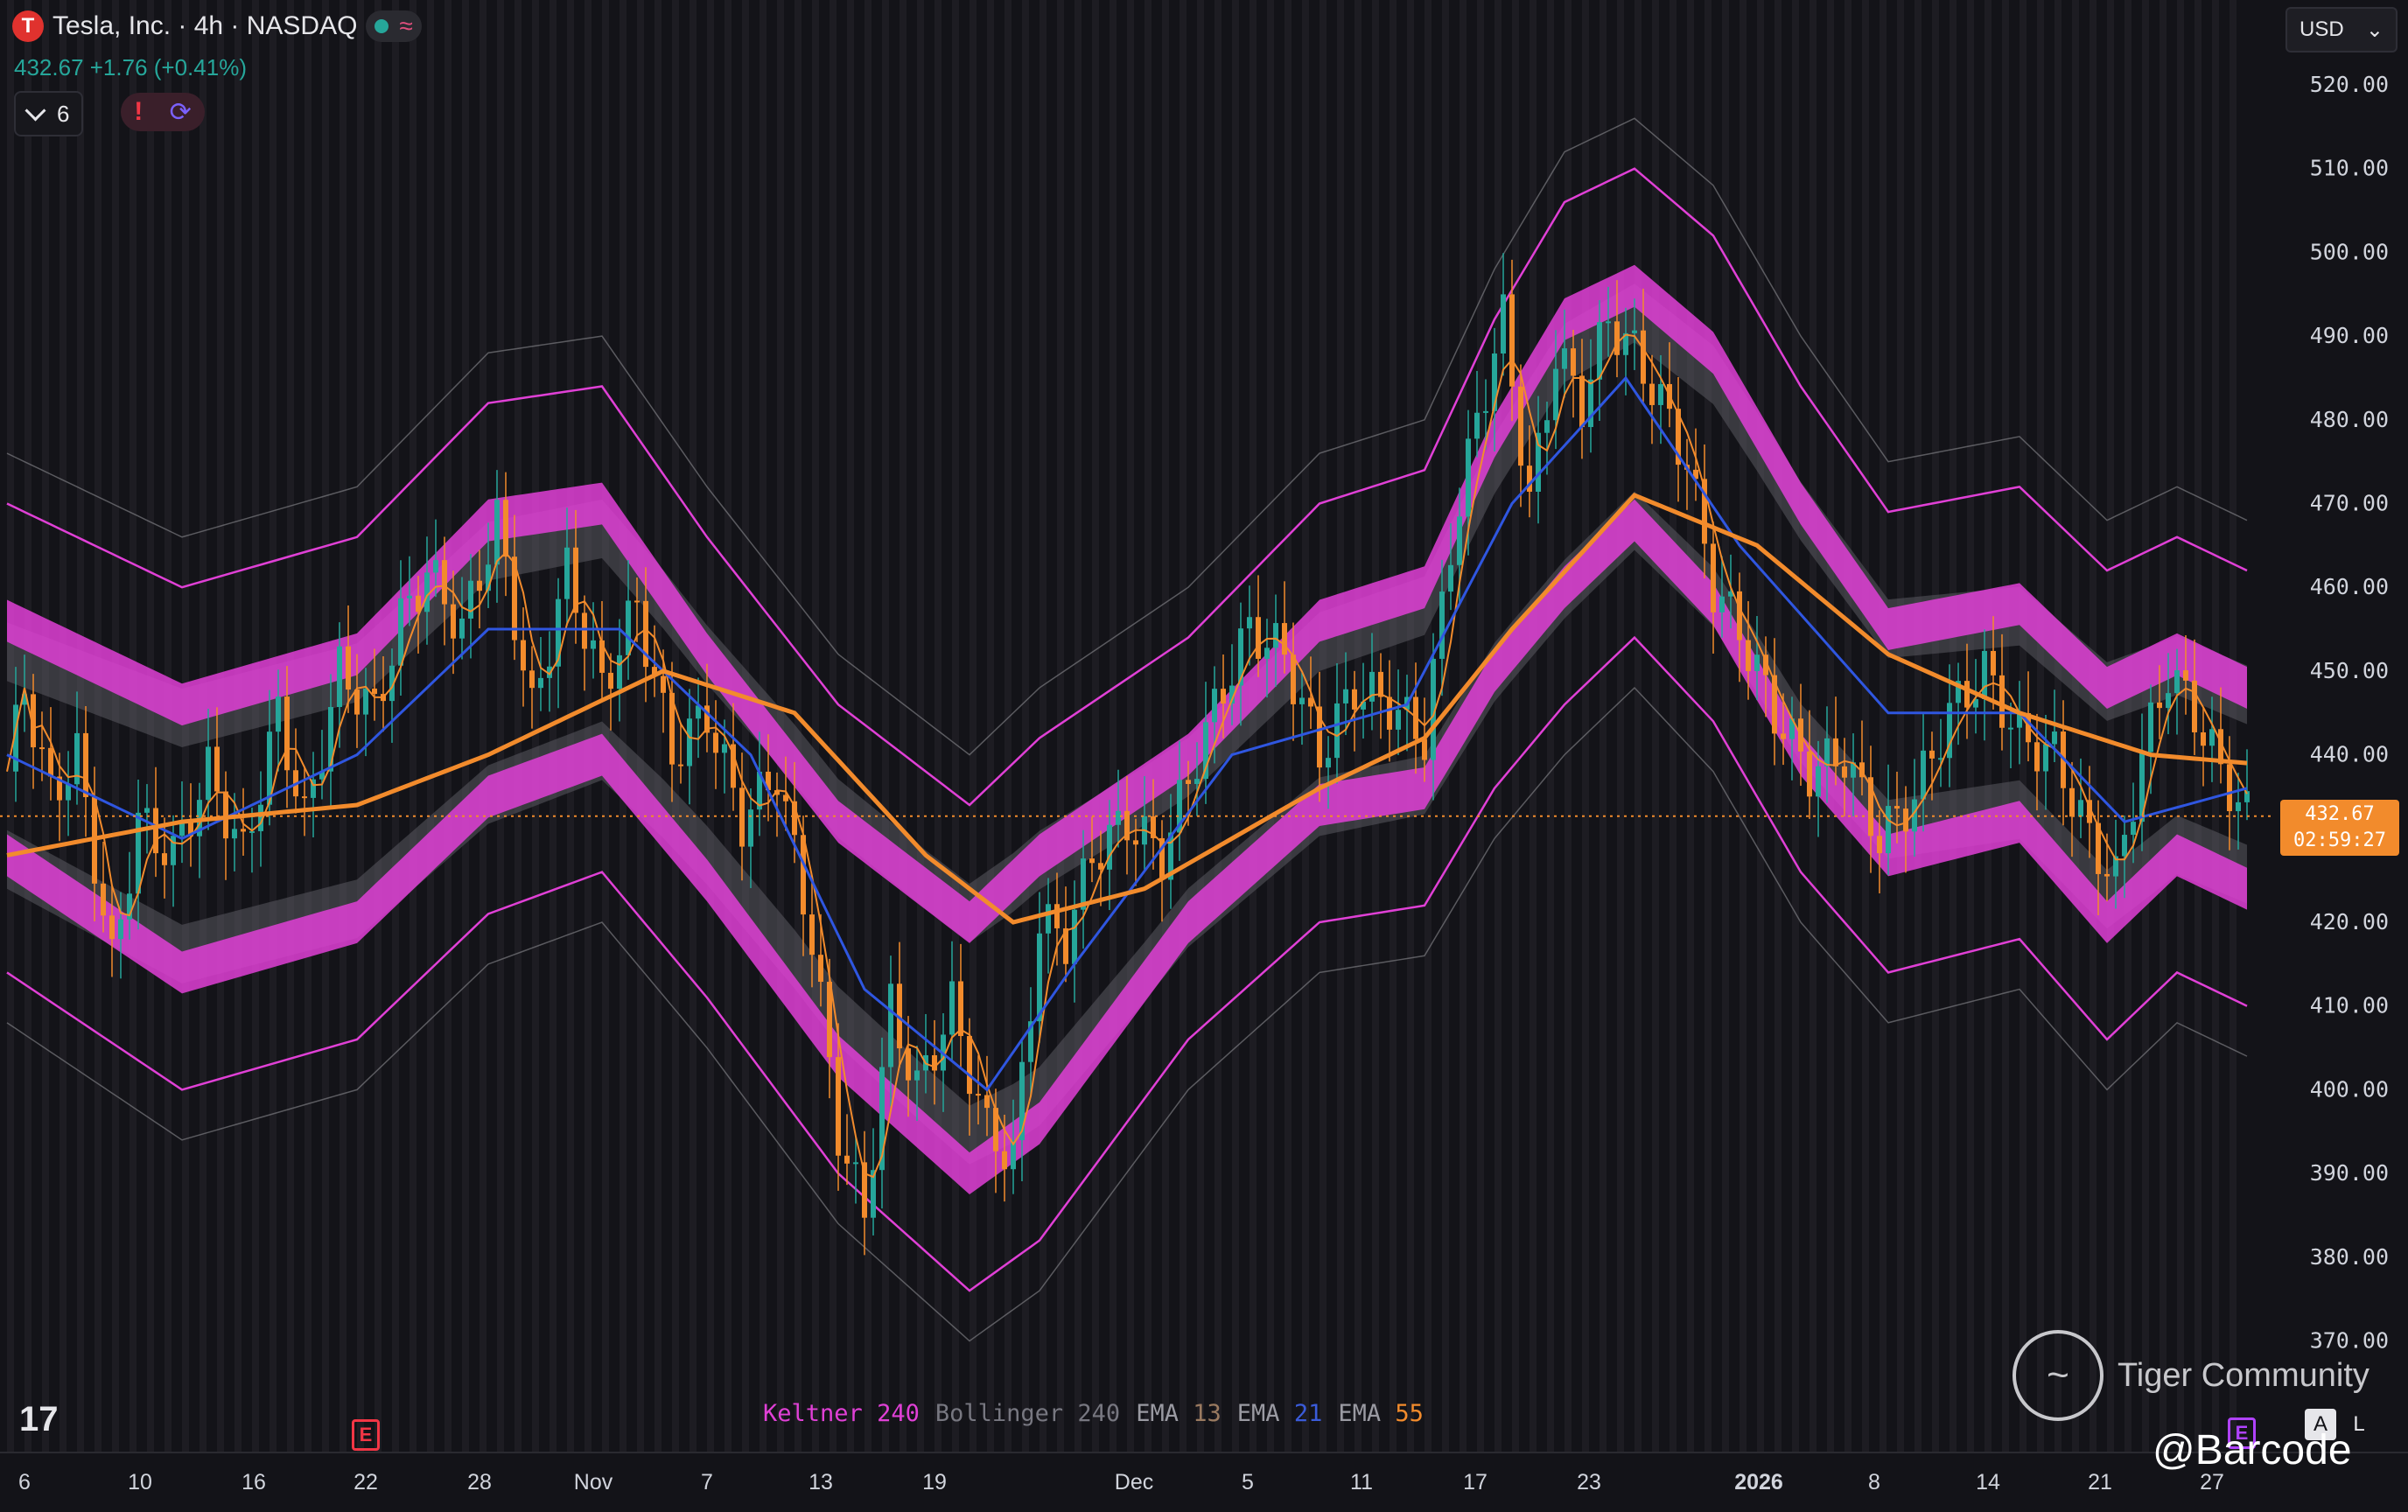  What do you see at coordinates (366, 1435) in the screenshot?
I see `earnings-badge-icon: E` at bounding box center [366, 1435].